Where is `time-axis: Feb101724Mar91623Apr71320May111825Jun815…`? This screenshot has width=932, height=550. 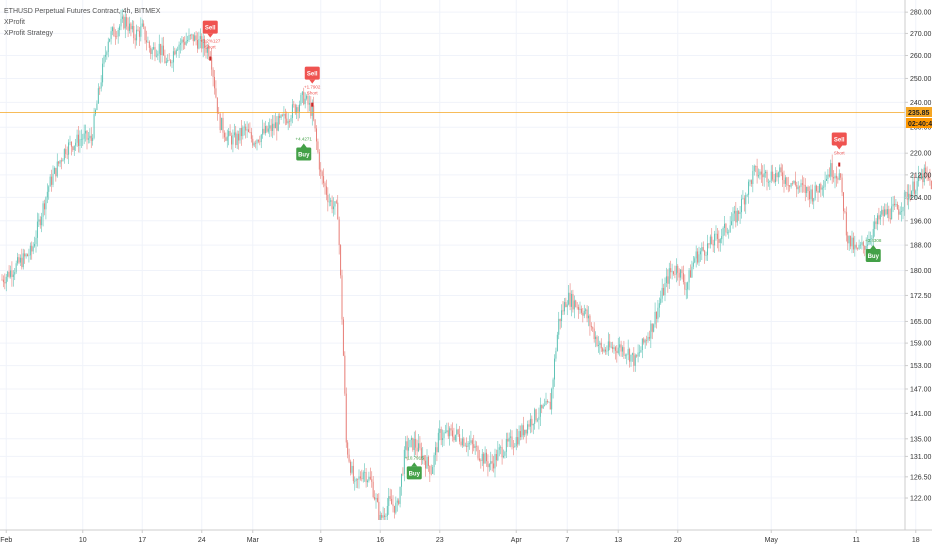 time-axis: Feb101724Mar91623Apr71320May111825Jun815… is located at coordinates (466, 537).